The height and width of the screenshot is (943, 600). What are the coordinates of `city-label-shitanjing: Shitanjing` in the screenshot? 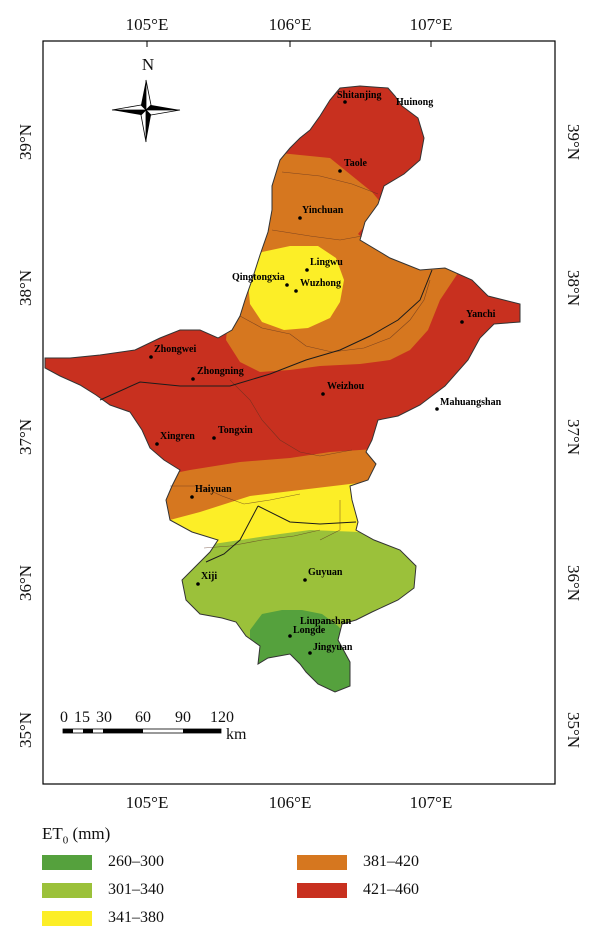 It's located at (359, 95).